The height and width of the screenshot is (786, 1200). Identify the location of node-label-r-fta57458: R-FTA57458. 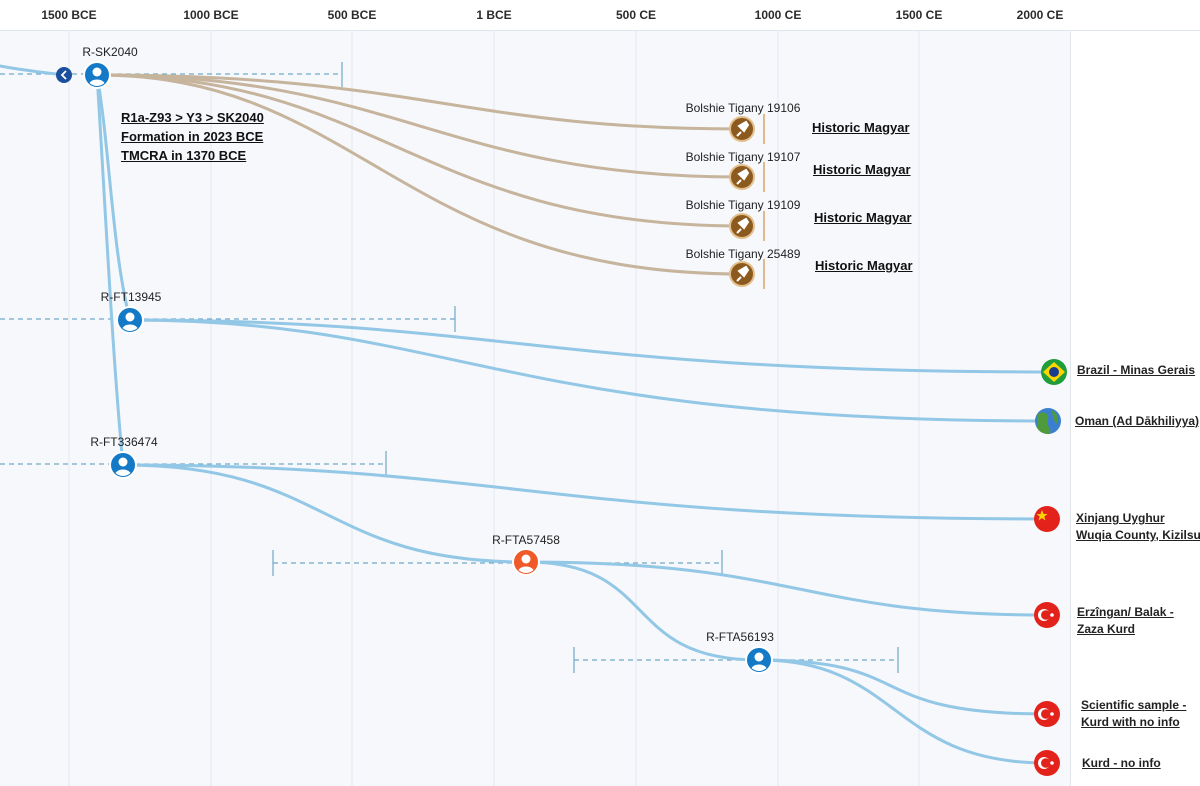
(526, 540).